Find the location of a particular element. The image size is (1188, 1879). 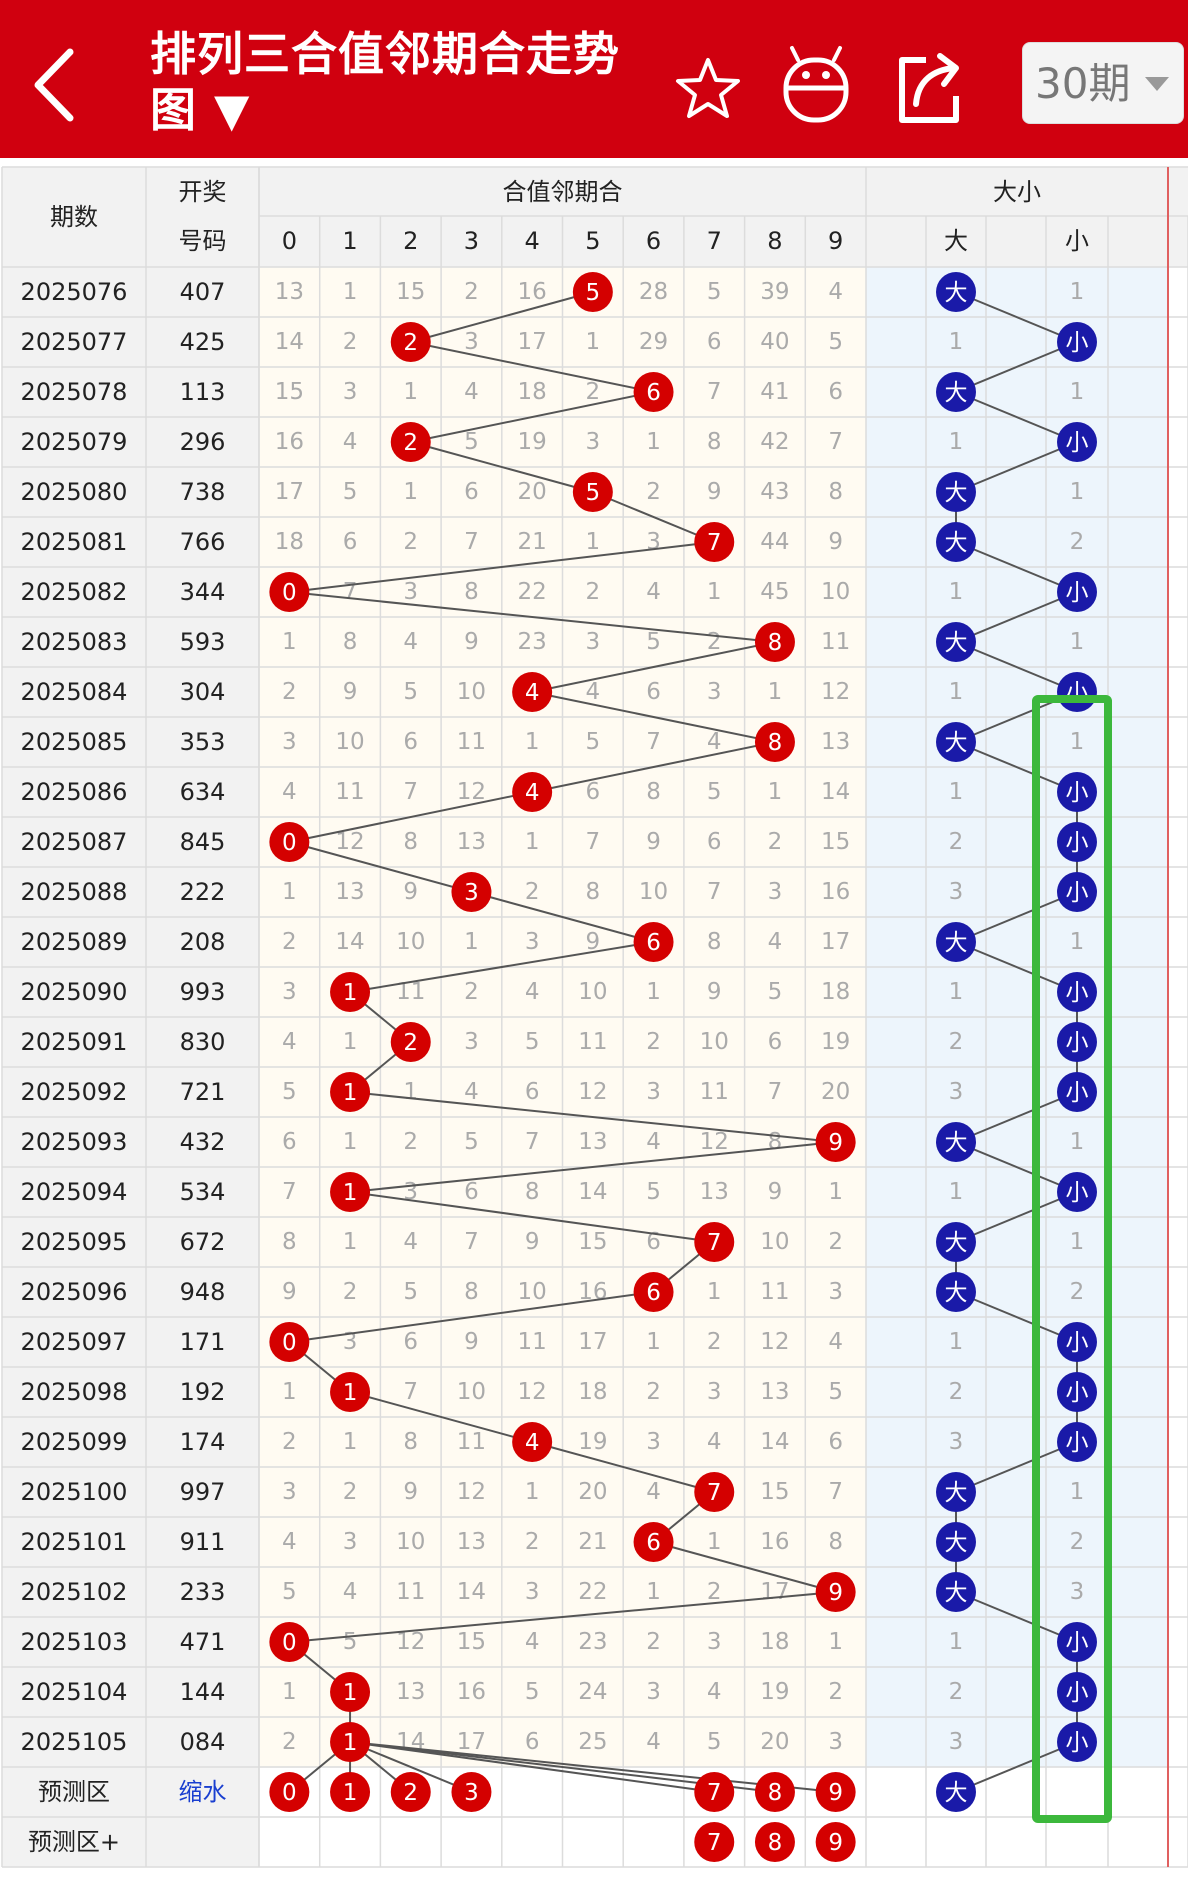

sum-ball-label: 2 is located at coordinates (410, 343).